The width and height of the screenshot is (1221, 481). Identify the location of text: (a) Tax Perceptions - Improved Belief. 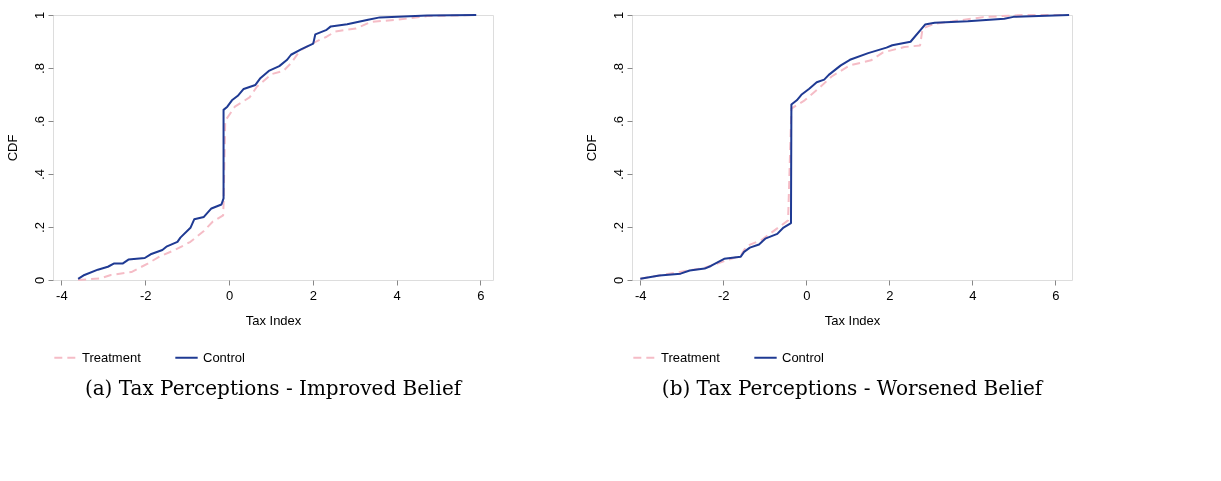
(273, 388).